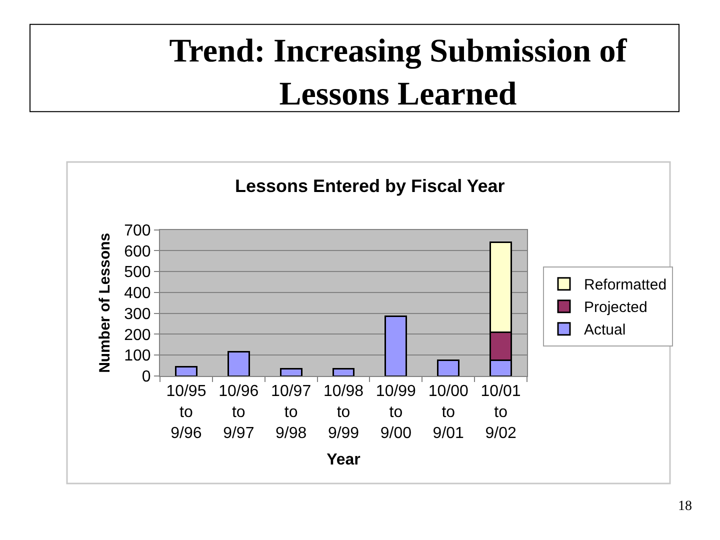 The height and width of the screenshot is (540, 720). Describe the element at coordinates (625, 285) in the screenshot. I see `legend-label: Reformatted` at that location.